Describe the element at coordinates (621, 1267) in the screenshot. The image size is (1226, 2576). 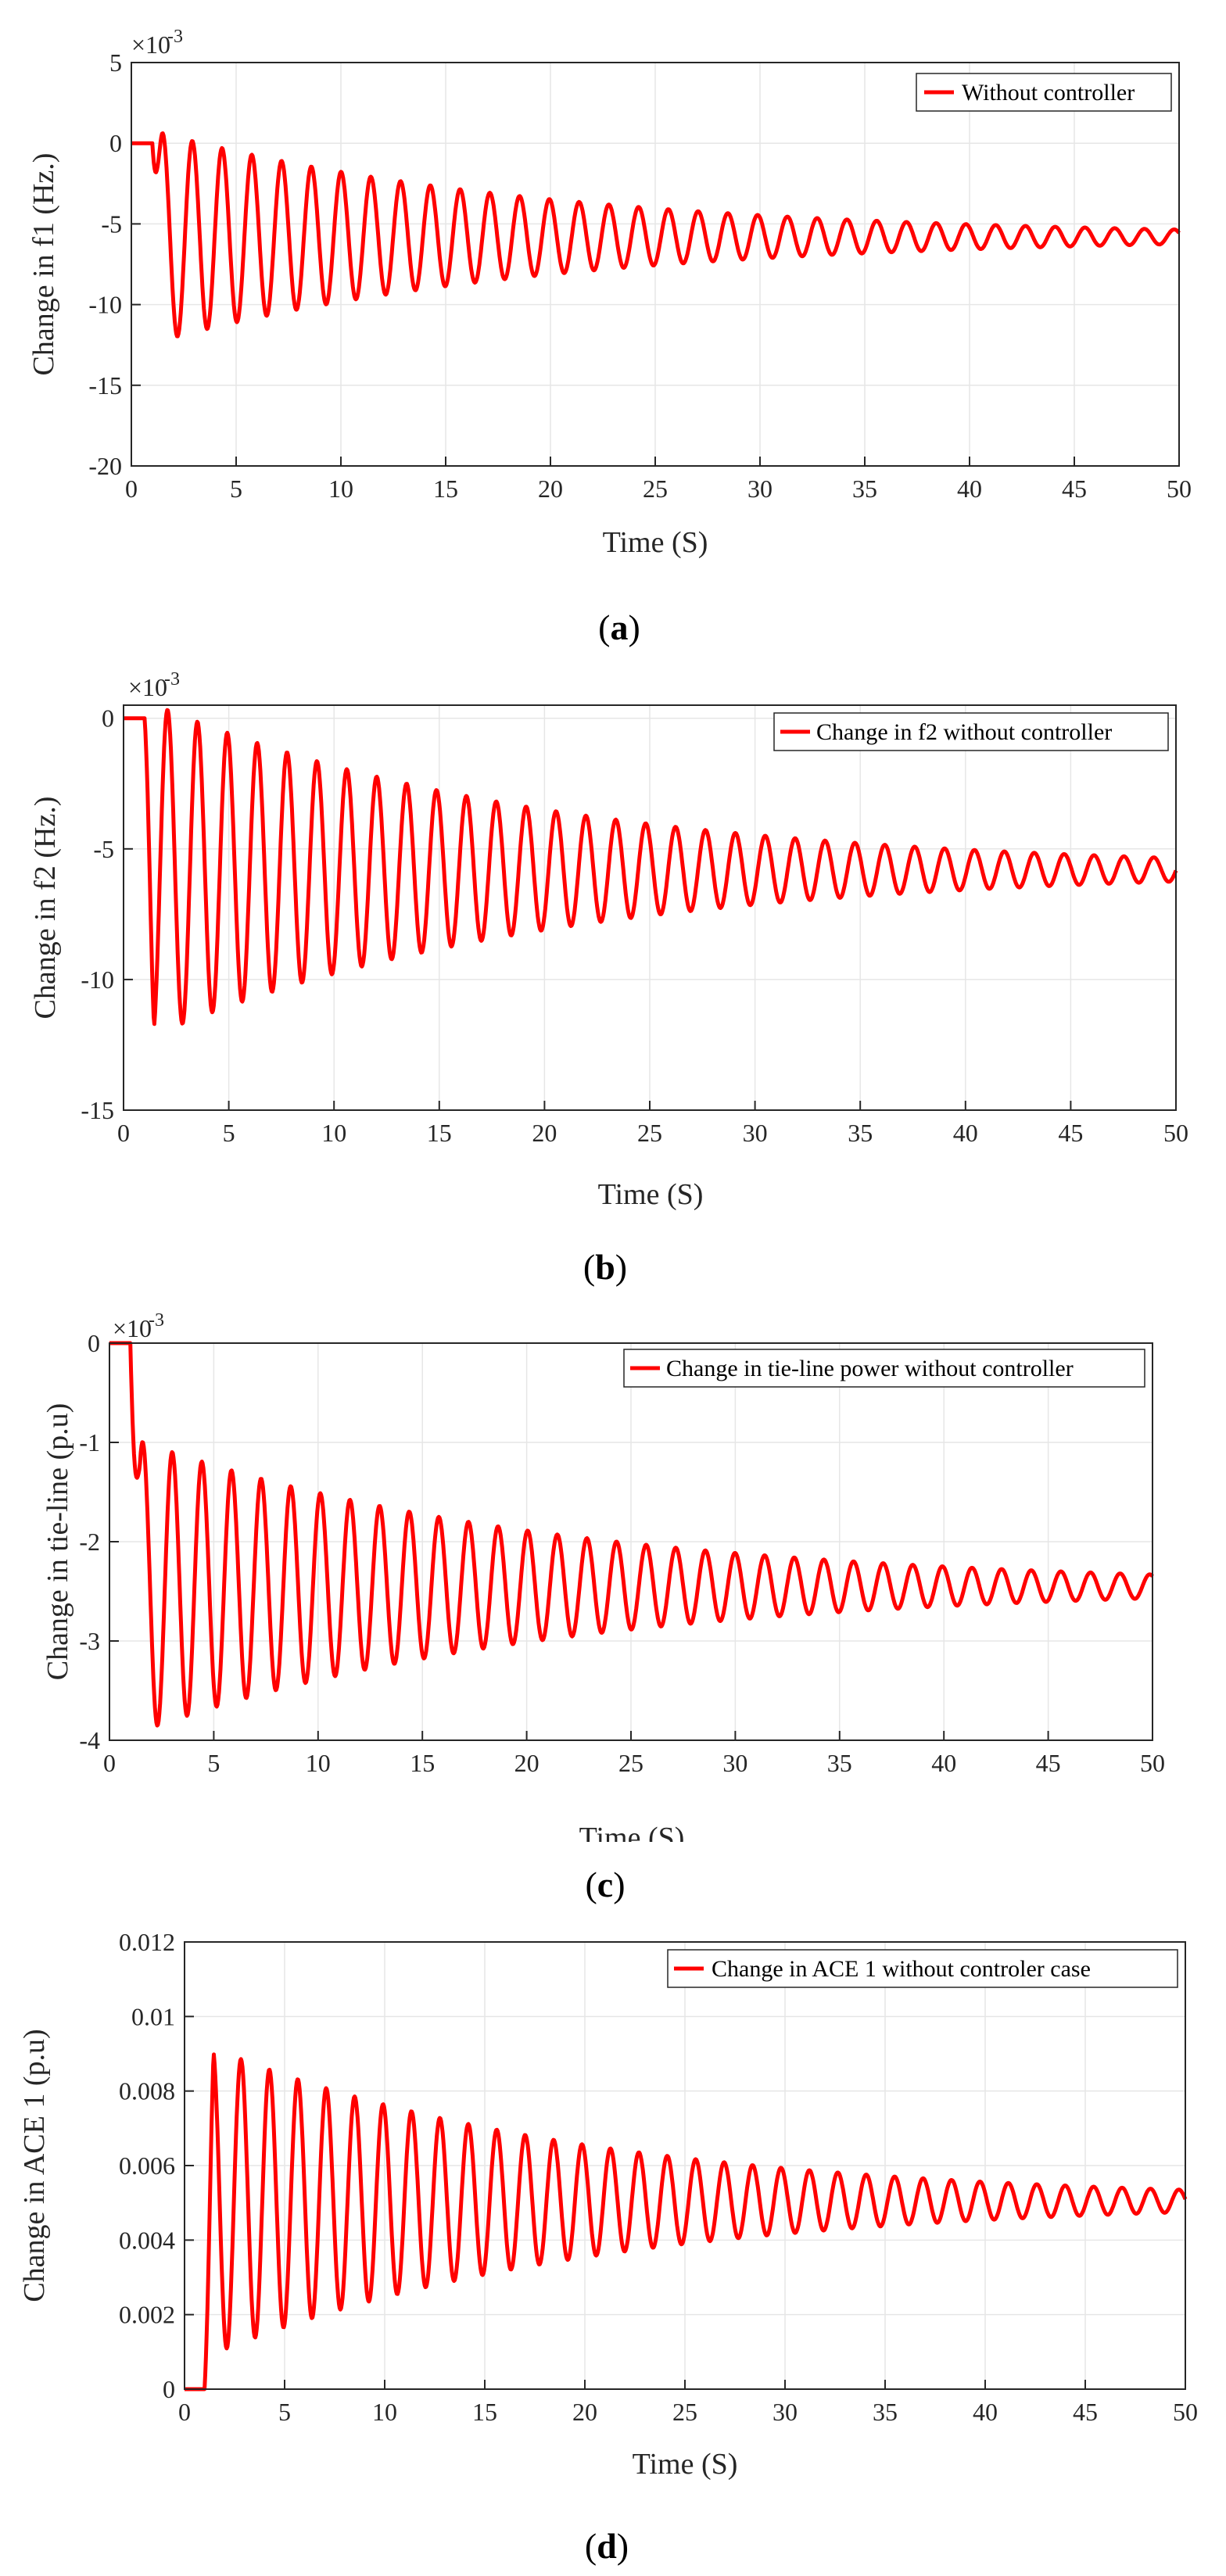
I see `caption-close-b: )` at that location.